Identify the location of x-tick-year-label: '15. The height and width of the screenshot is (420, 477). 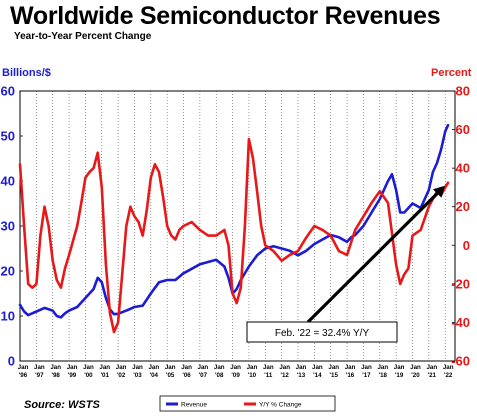
(334, 375).